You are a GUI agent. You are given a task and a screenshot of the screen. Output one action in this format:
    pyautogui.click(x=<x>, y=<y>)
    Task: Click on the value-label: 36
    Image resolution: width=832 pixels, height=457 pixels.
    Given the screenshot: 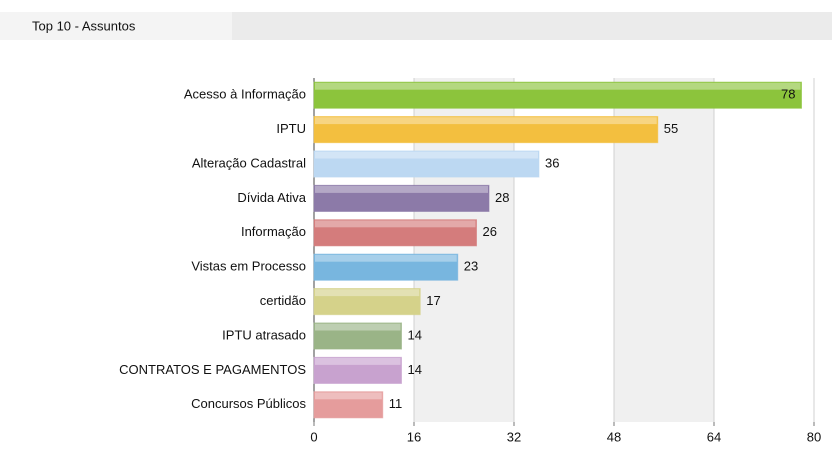 What is the action you would take?
    pyautogui.click(x=552, y=162)
    